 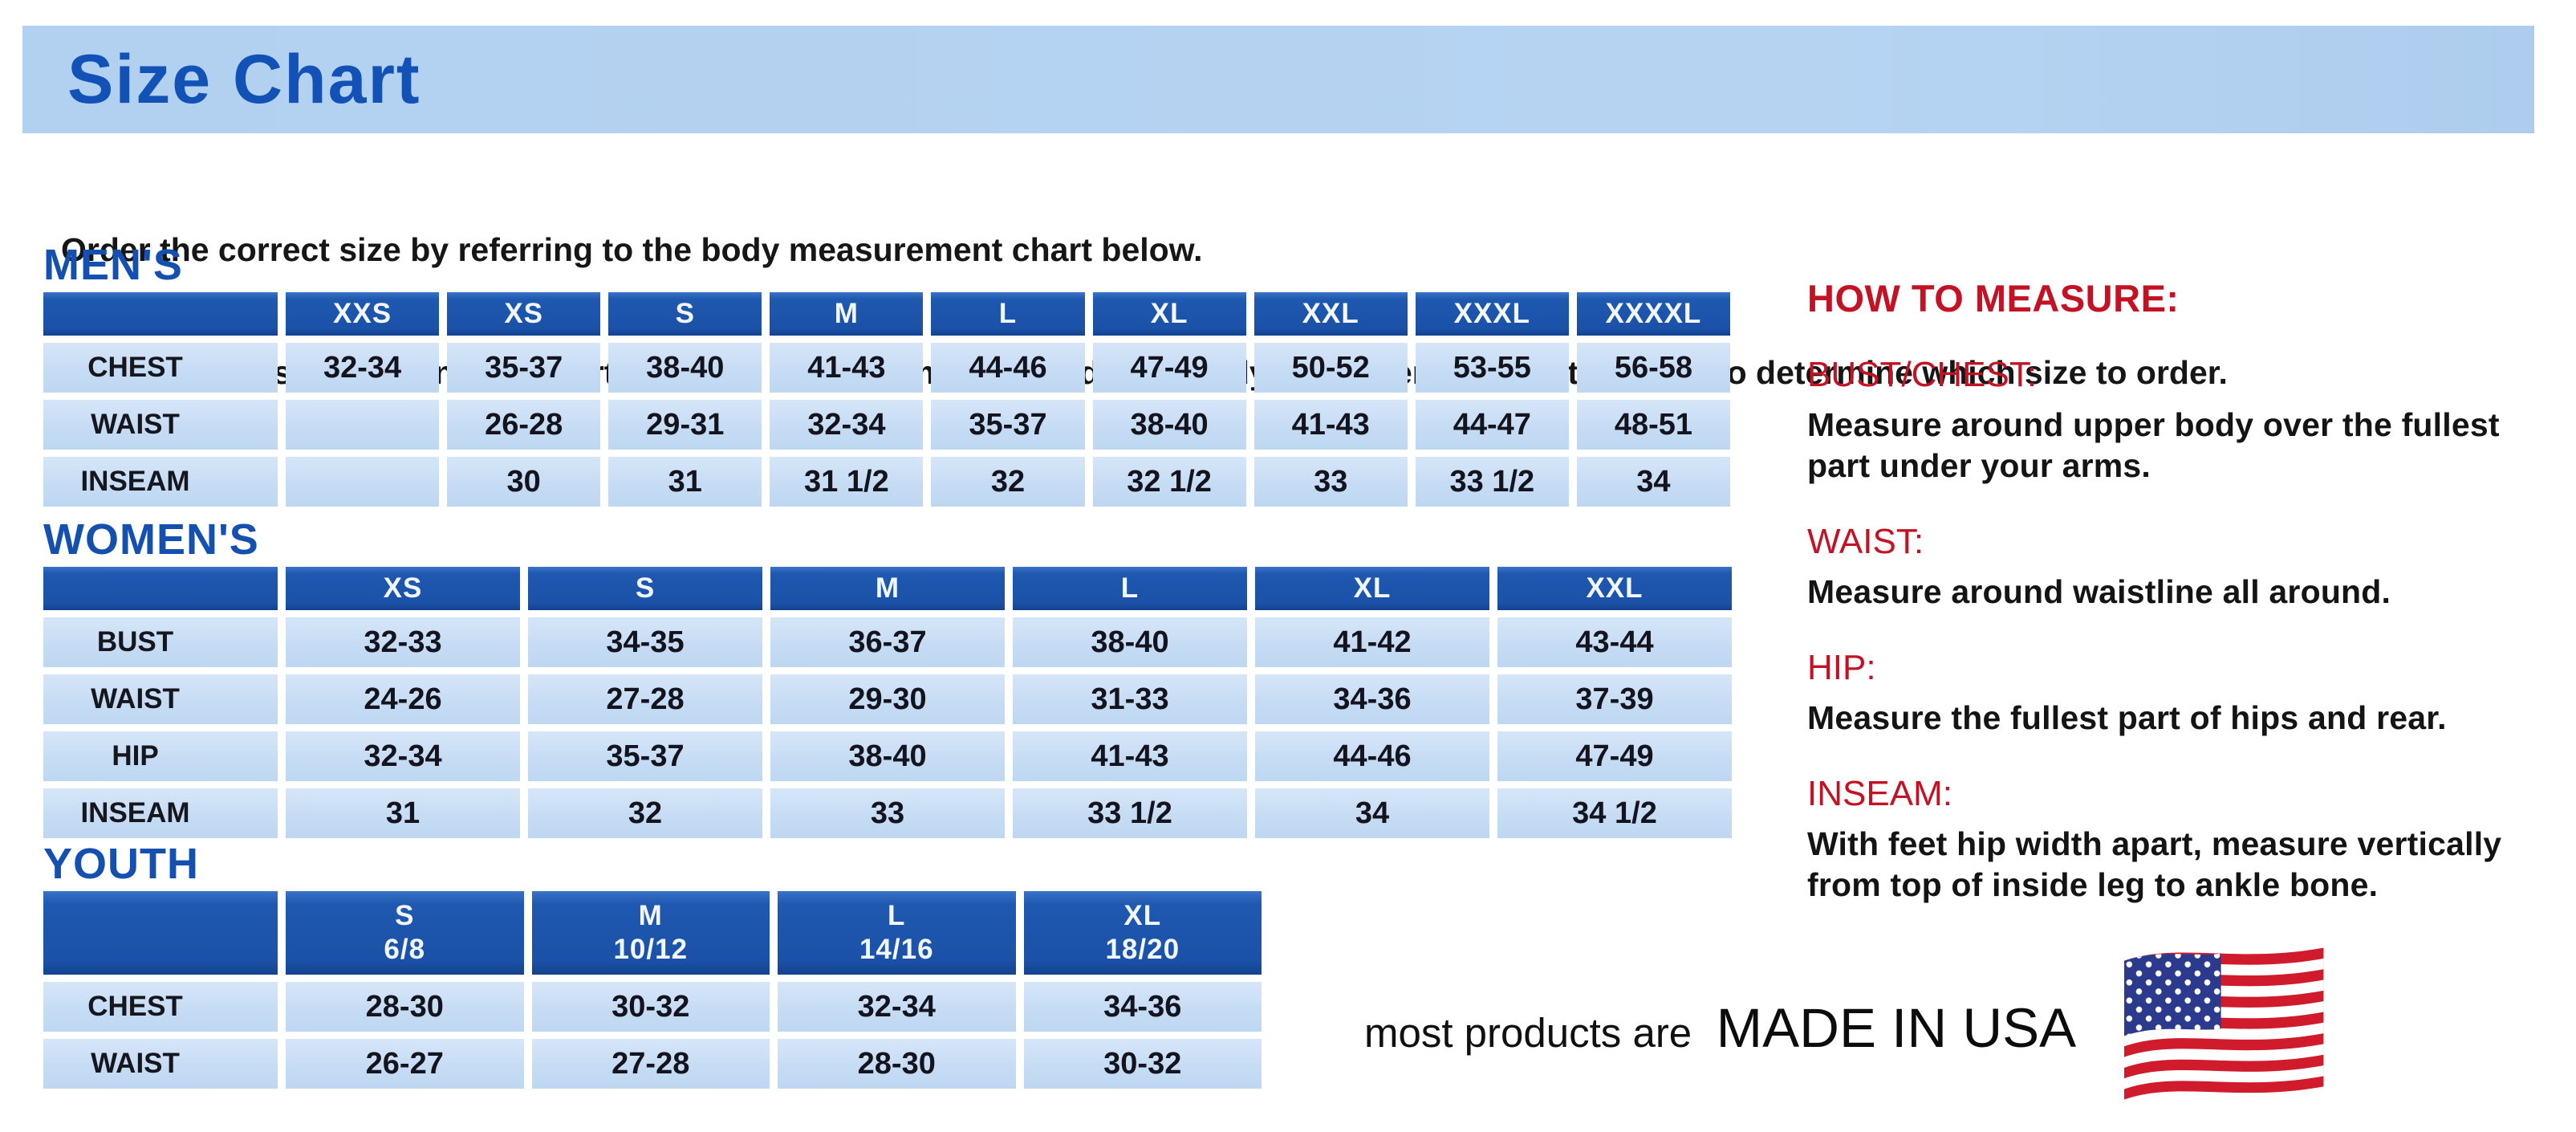 I want to click on measurement-value-cell: 30-32, so click(x=1143, y=1064).